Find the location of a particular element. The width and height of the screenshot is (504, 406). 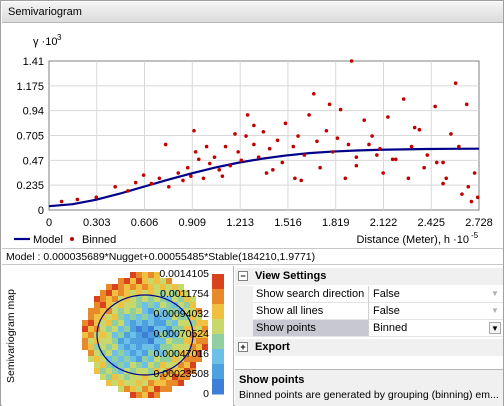

y-tick-label: 1.41 is located at coordinates (33, 62).